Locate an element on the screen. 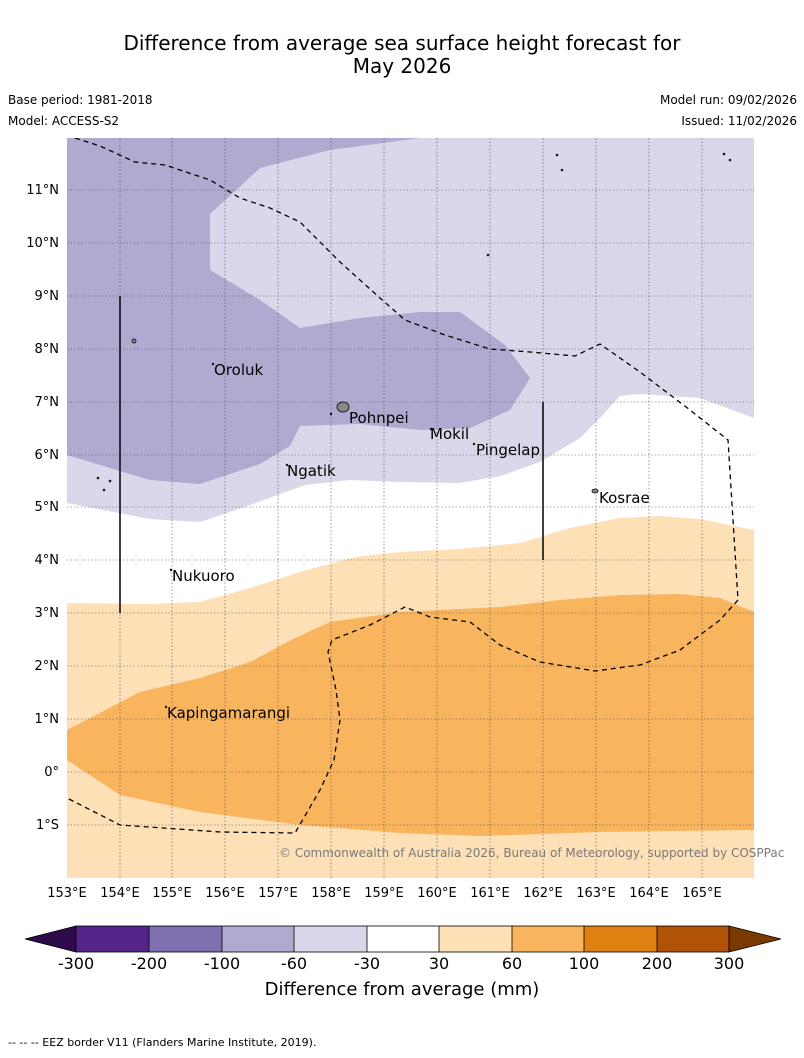 Image resolution: width=804 pixels, height=1058 pixels. lon-label: 163°E is located at coordinates (596, 893).